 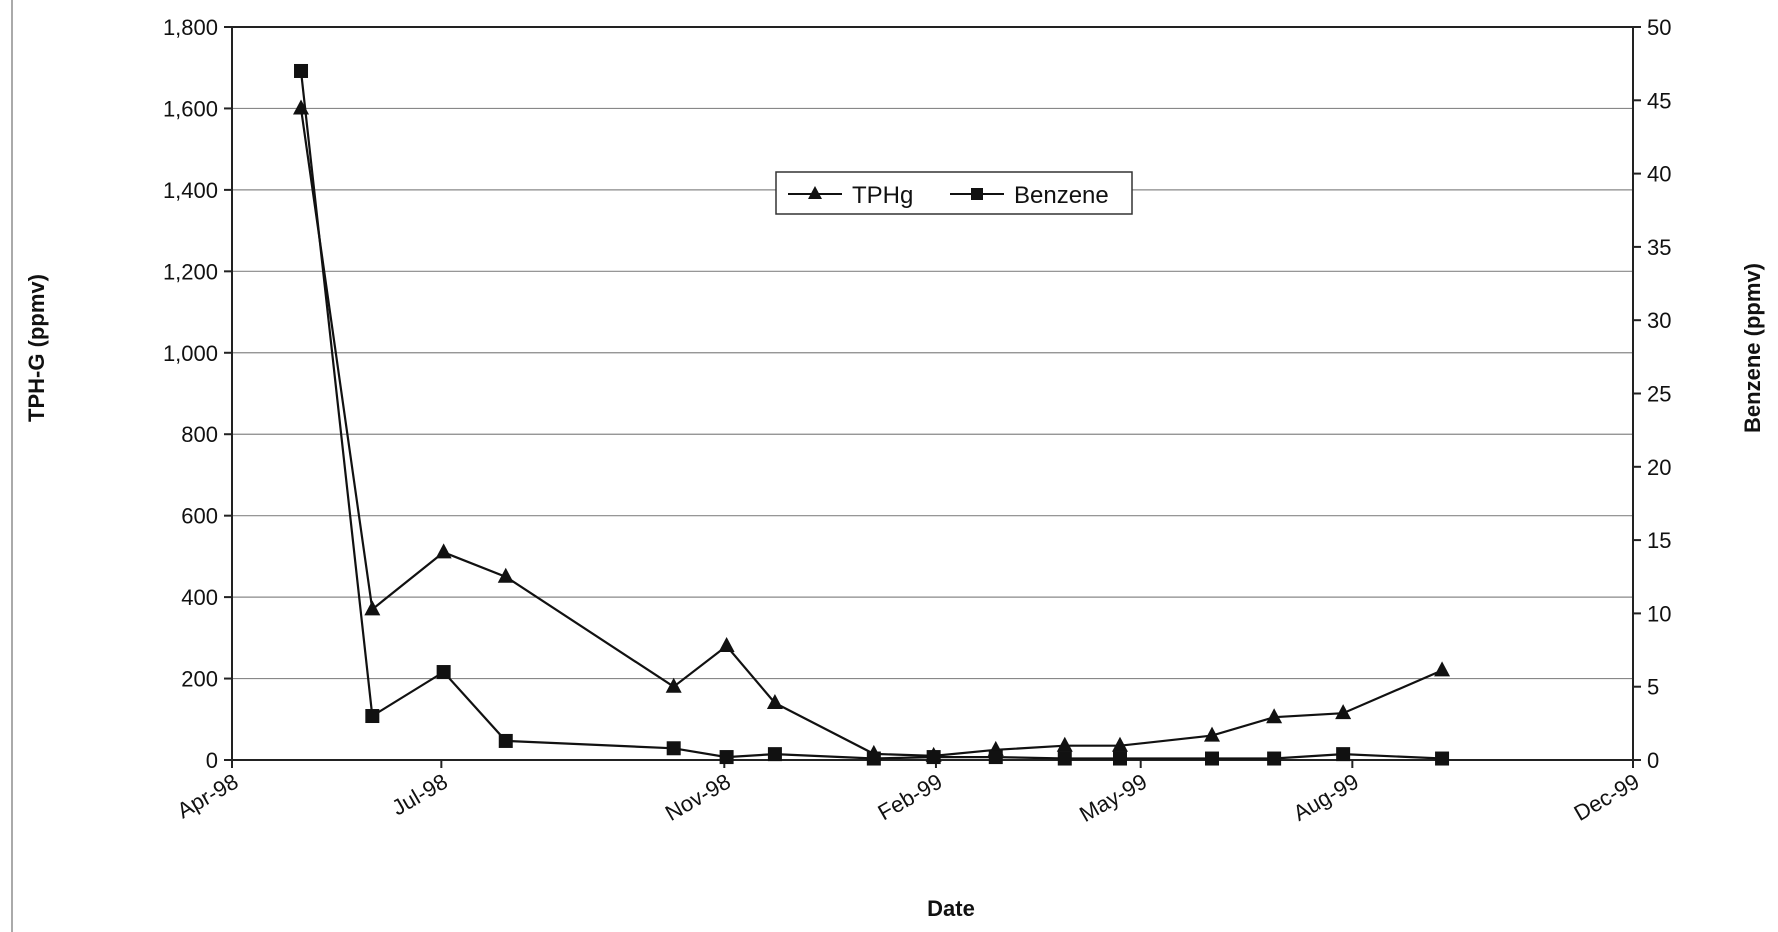 What do you see at coordinates (1659, 540) in the screenshot?
I see `y-right-tick-label: 15` at bounding box center [1659, 540].